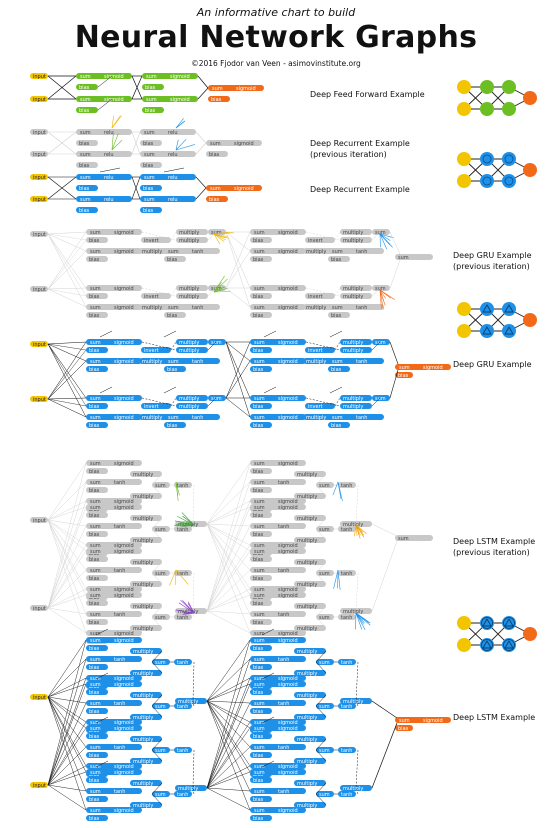 Image resolution: width=552 pixels, height=828 pixels. What do you see at coordinates (119, 483) in the screenshot?
I see `lstmprev-l1-c0-cand-text-2: tanh` at bounding box center [119, 483].